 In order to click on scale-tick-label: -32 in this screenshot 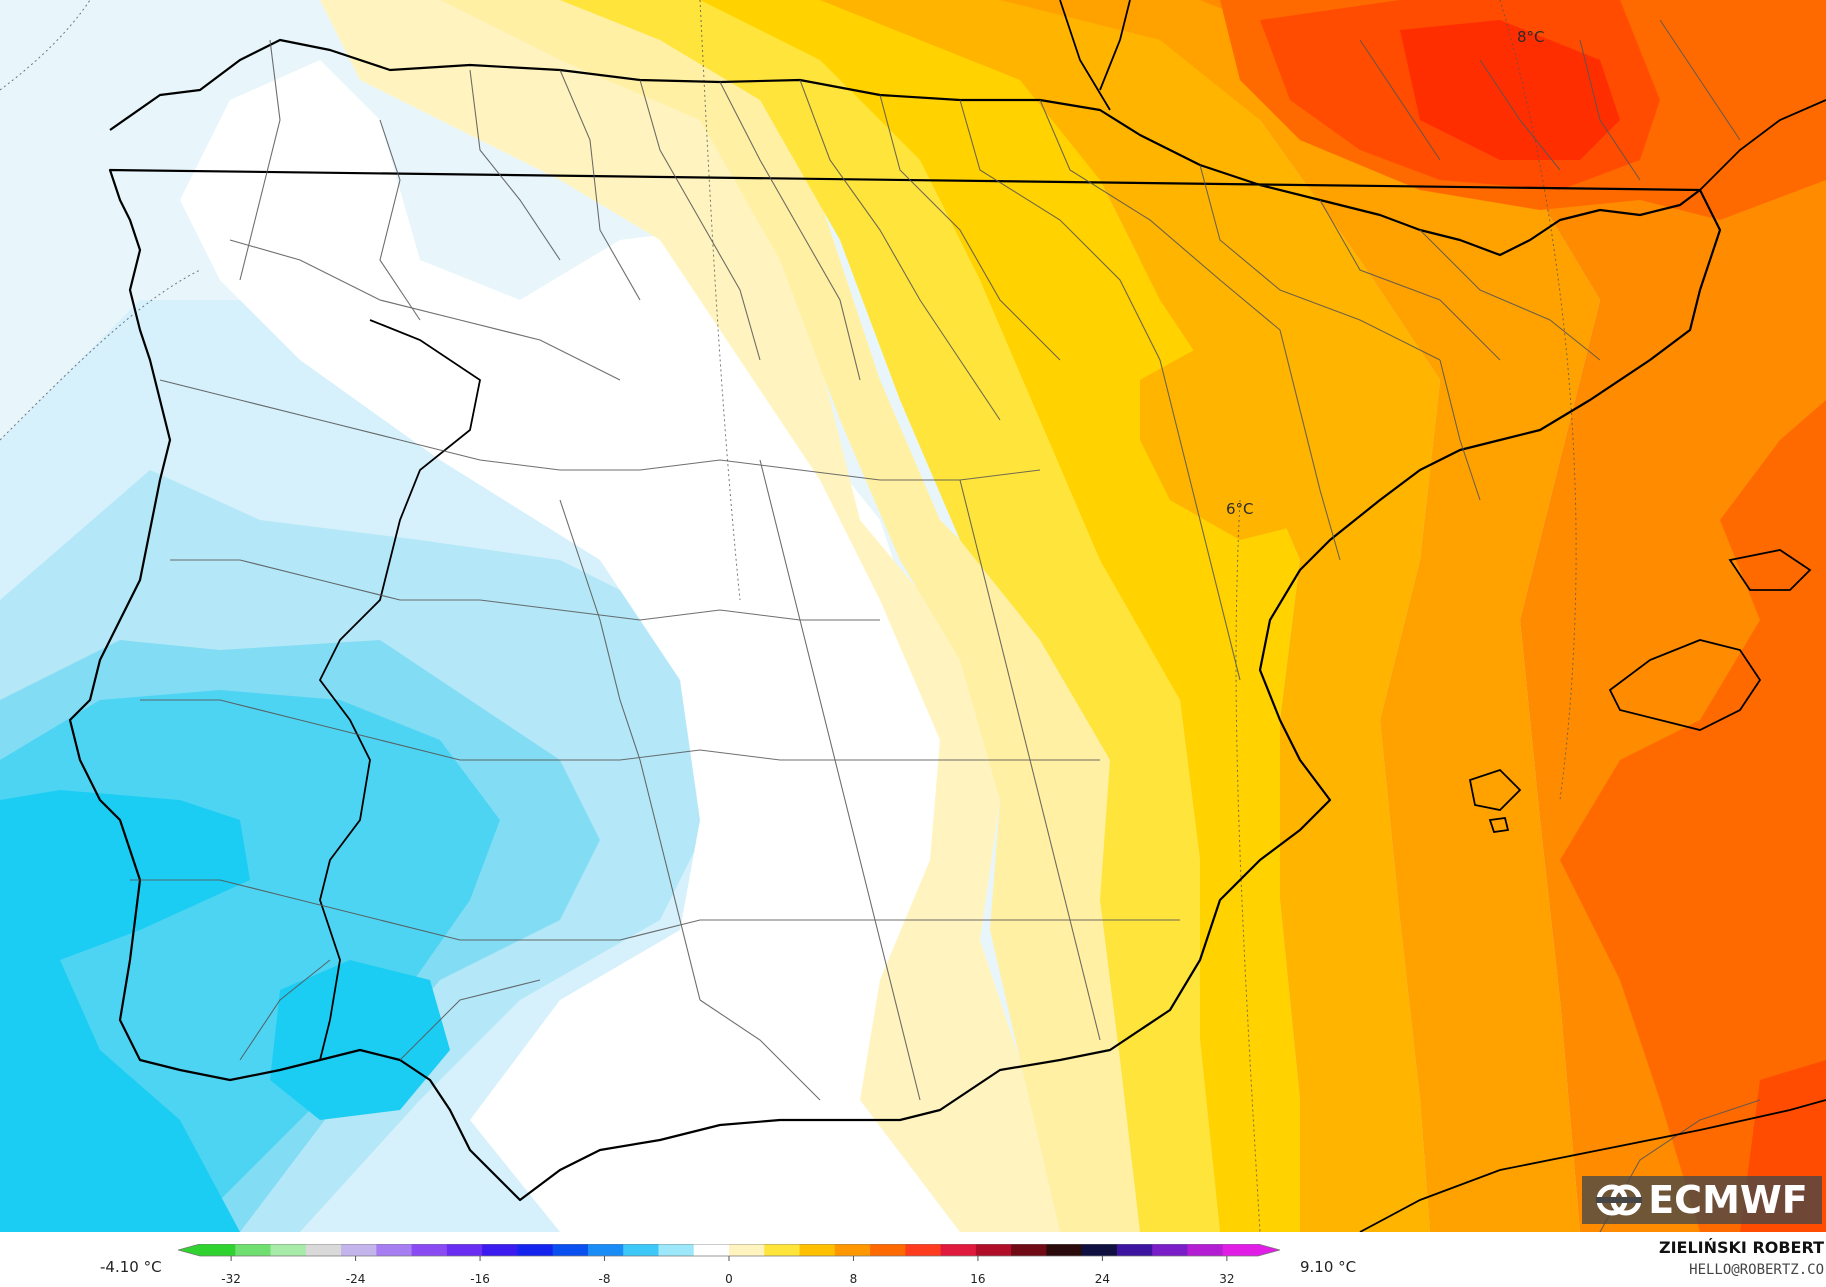, I will do `click(231, 1279)`.